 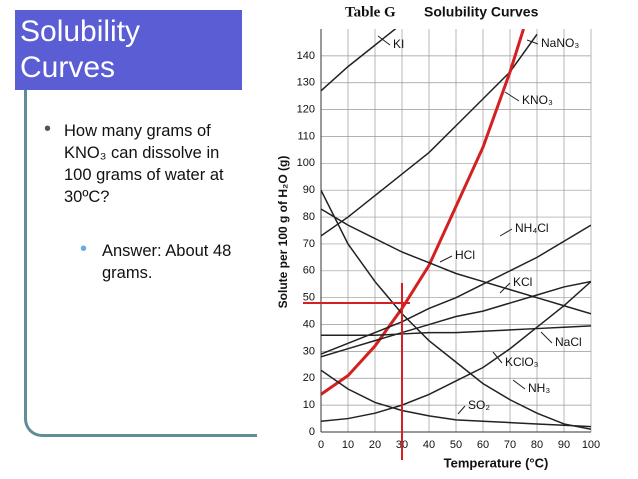 I want to click on y-tick-label: 50, so click(x=309, y=298).